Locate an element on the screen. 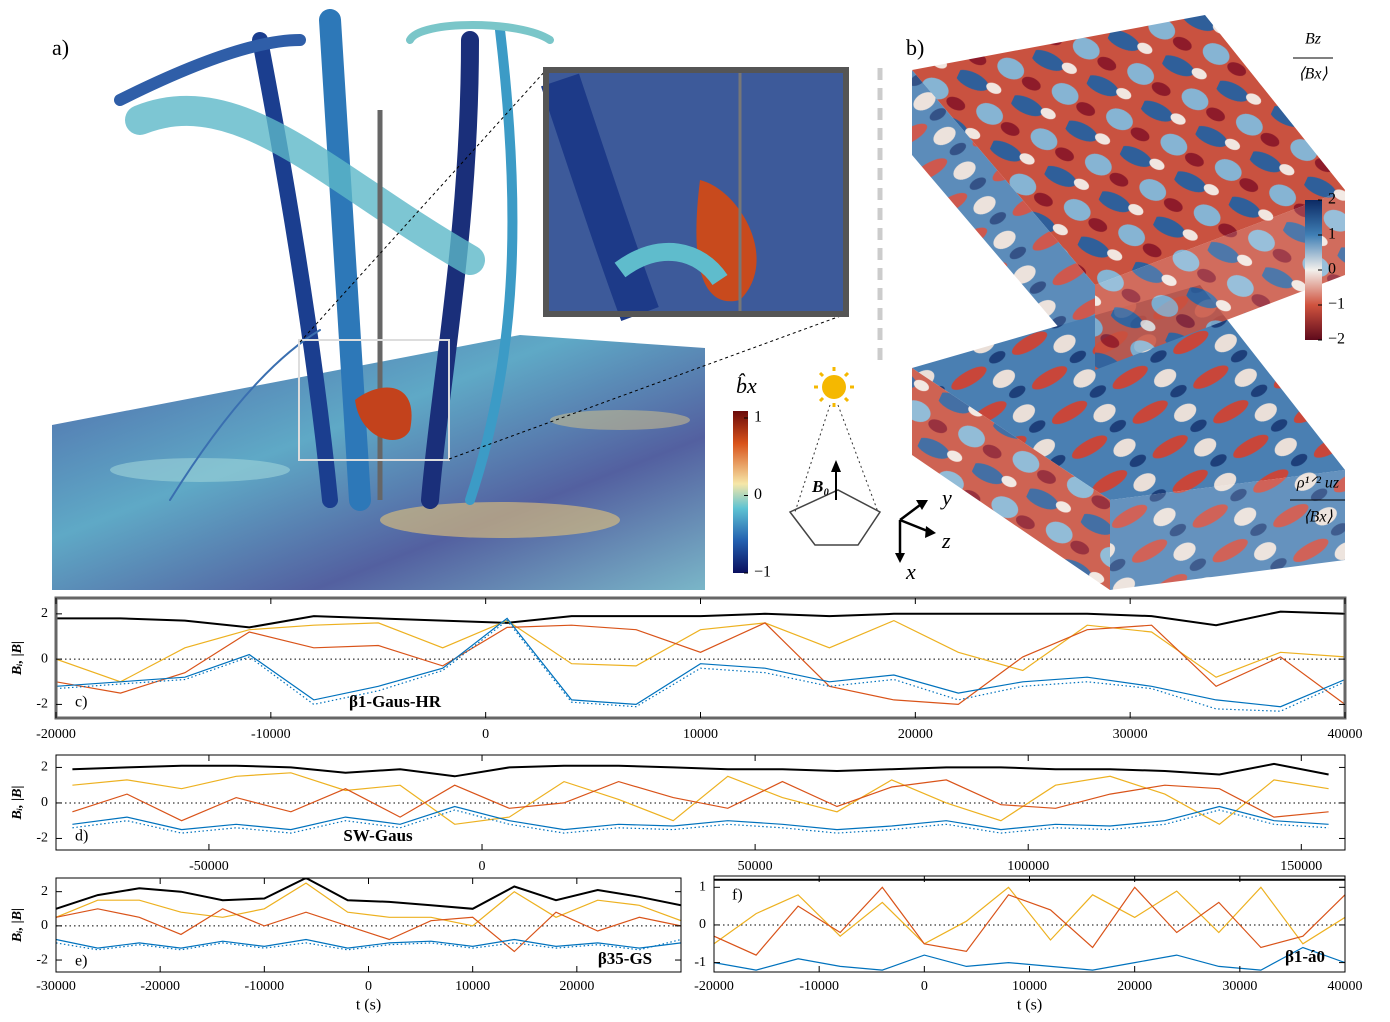  x-tick-label: -50000 is located at coordinates (209, 866).